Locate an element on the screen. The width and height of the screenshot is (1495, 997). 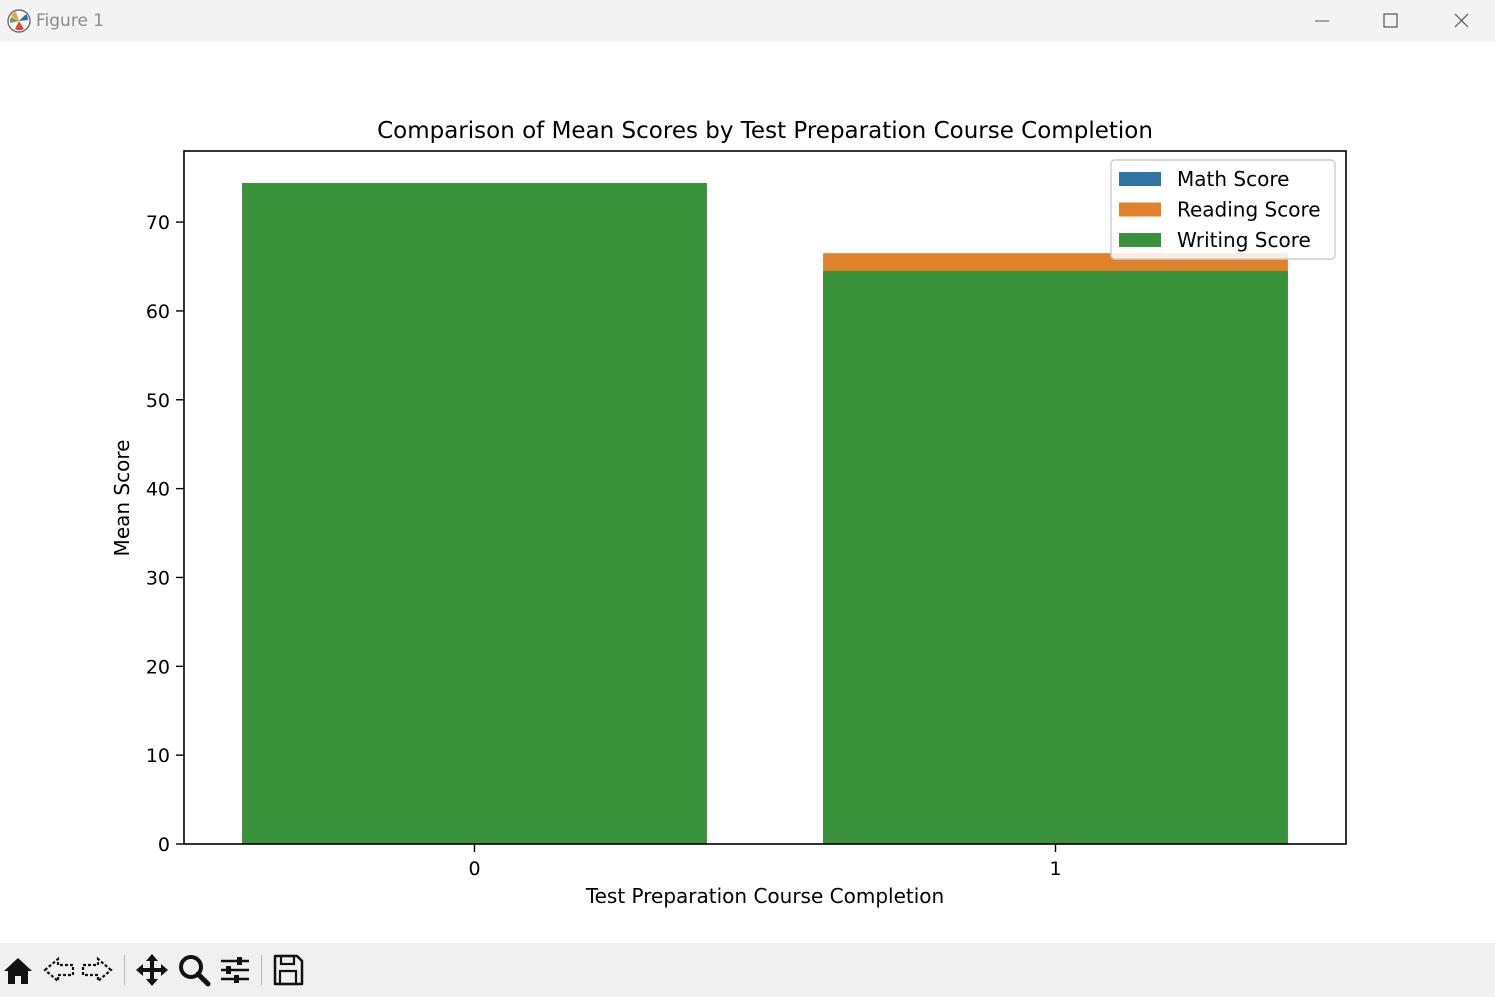
legend-frame is located at coordinates (1223, 209).